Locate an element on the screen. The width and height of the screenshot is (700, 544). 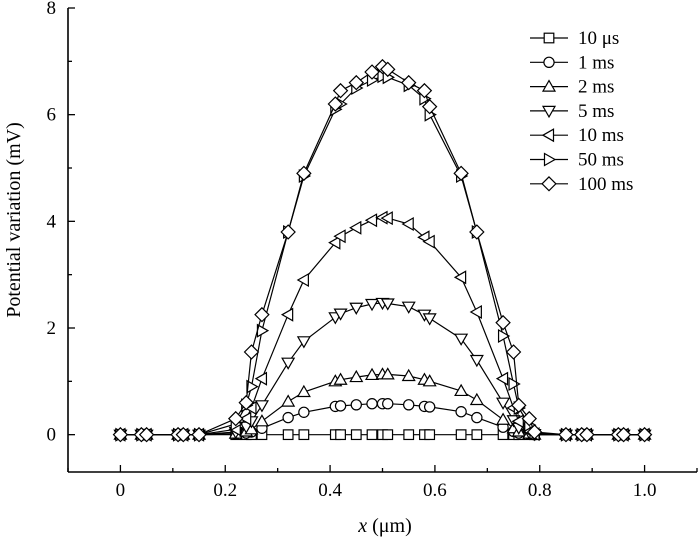
legend: 10 μs 1 ms 2 ms 5 ms 10 ms 50 ms 100 ms is located at coordinates (581, 111).